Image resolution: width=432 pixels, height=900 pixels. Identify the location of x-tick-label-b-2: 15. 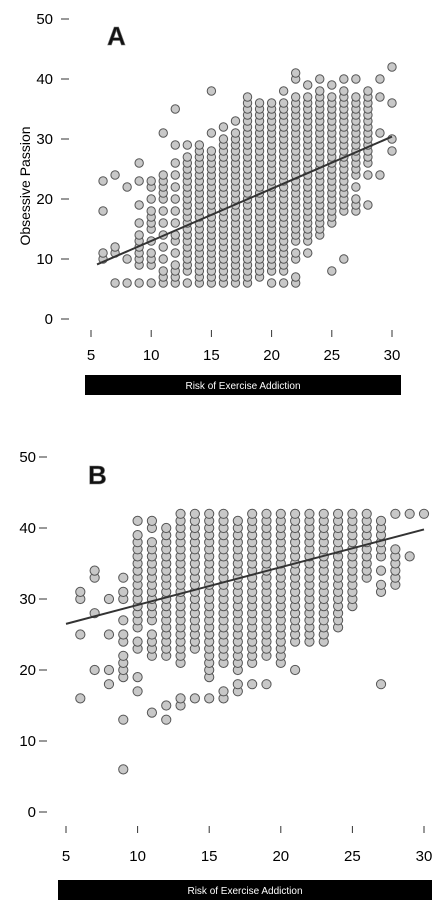
(209, 856).